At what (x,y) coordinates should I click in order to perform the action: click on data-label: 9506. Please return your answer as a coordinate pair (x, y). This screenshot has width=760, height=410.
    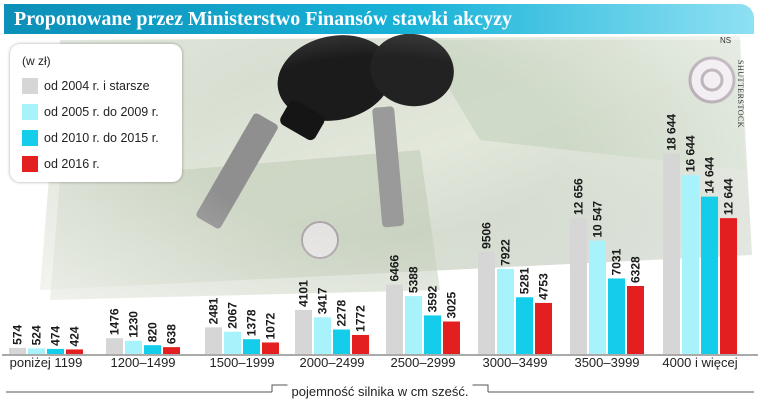
    Looking at the image, I should click on (487, 235).